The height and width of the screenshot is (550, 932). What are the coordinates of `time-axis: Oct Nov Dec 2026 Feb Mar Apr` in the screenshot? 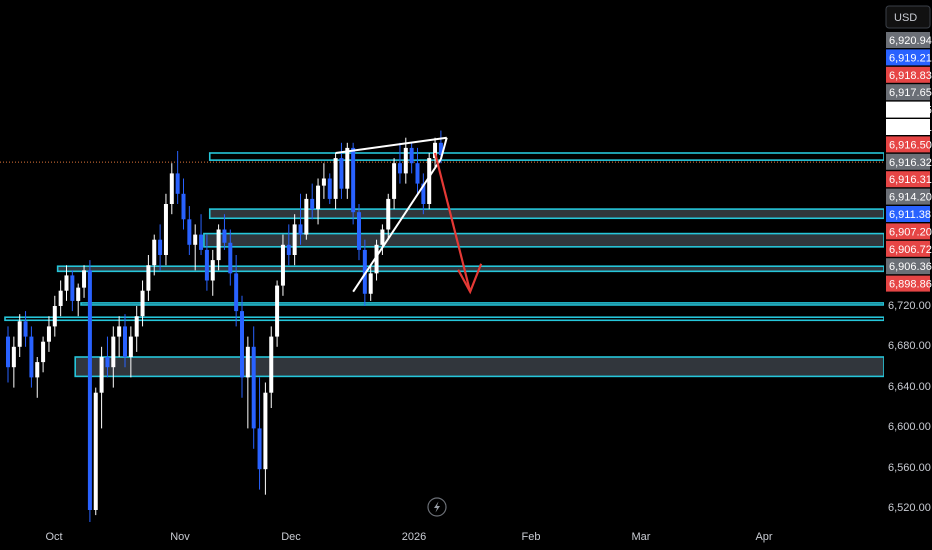 It's located at (466, 536).